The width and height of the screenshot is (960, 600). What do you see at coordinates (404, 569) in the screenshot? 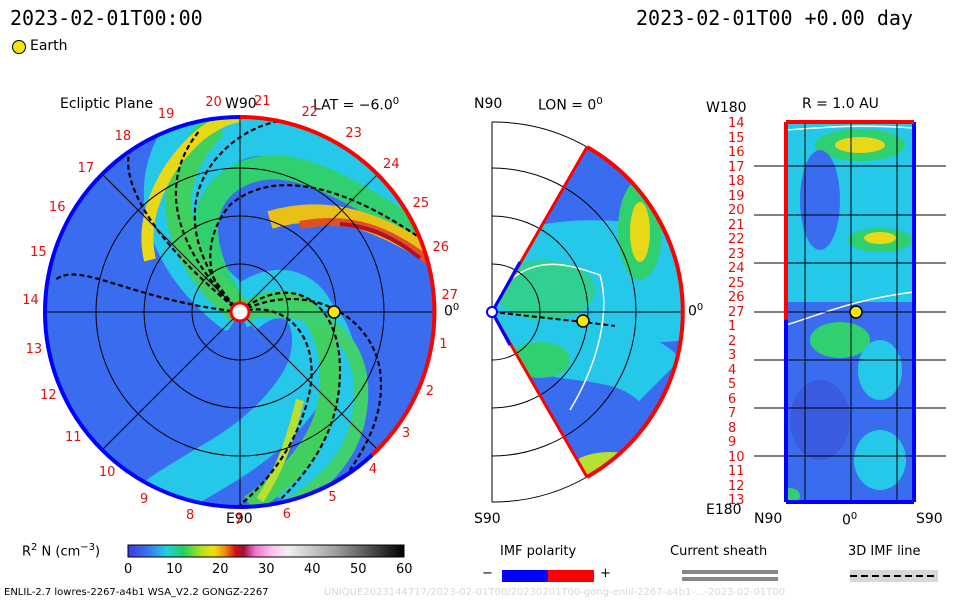
I see `colorbar-tick: 60` at bounding box center [404, 569].